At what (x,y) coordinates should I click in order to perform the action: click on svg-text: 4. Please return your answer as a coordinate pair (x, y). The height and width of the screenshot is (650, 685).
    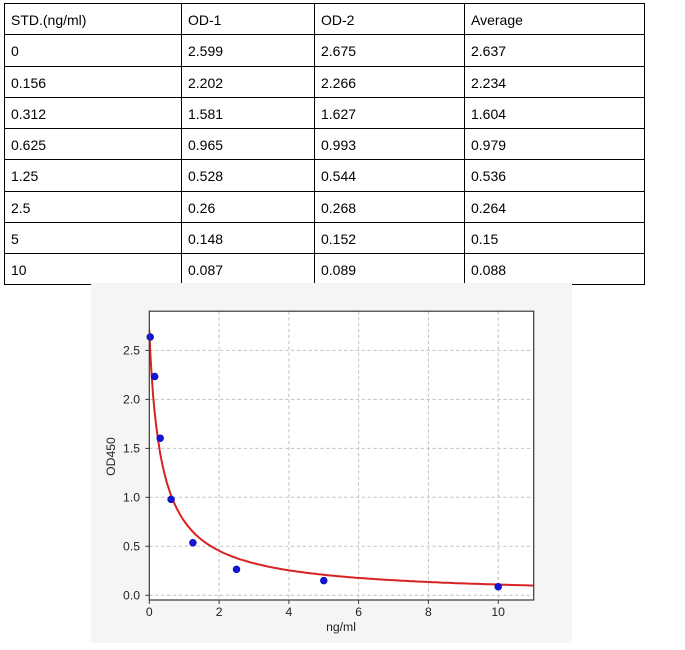
    Looking at the image, I should click on (288, 612).